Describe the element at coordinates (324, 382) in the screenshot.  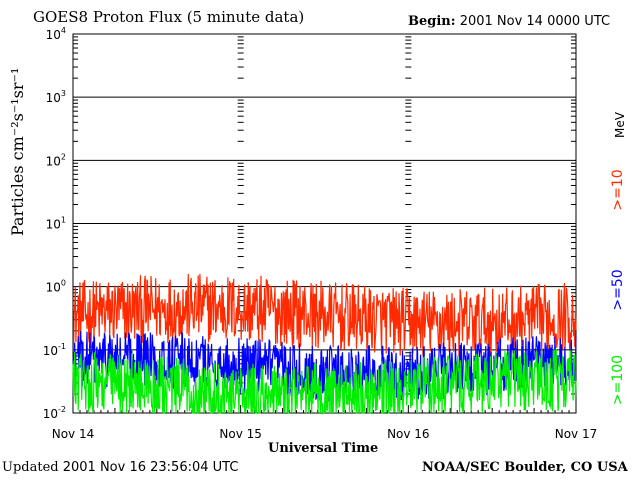
I see `series-line-gte100` at that location.